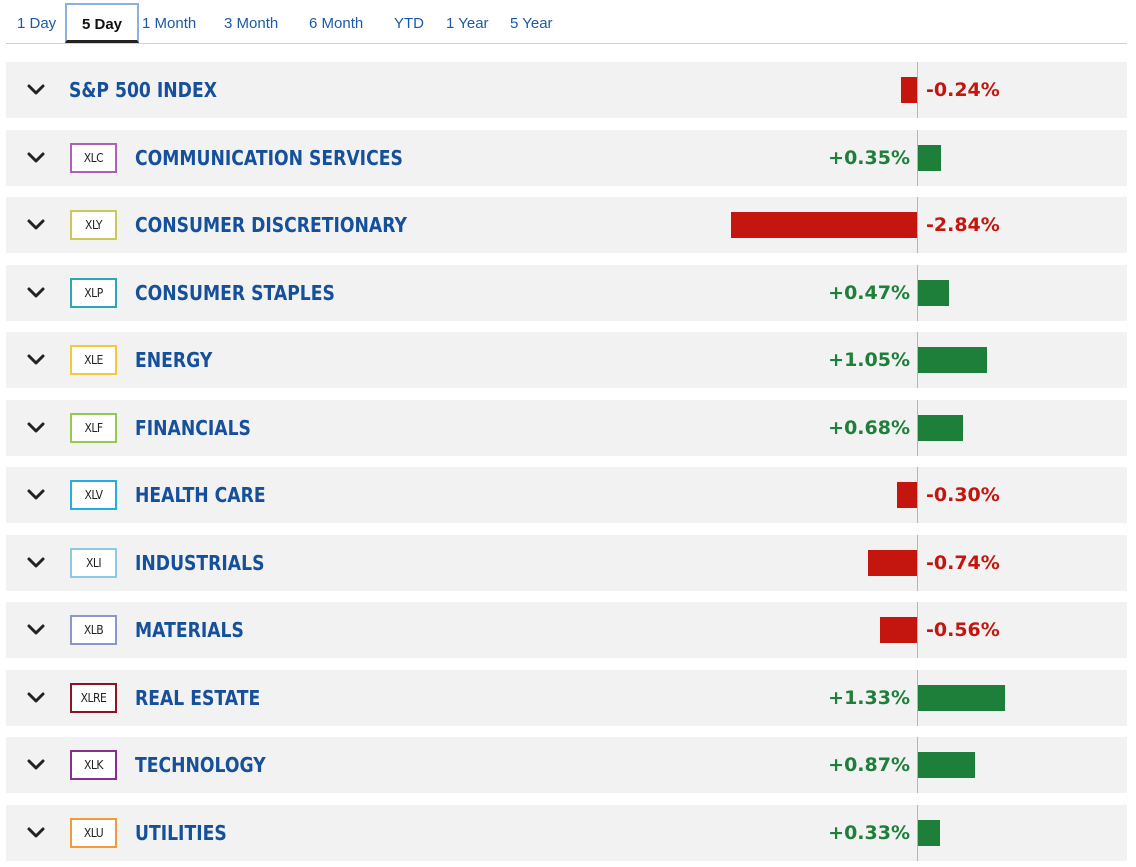 The image size is (1136, 867). Describe the element at coordinates (531, 23) in the screenshot. I see `tab-5-year: 5 Year` at that location.